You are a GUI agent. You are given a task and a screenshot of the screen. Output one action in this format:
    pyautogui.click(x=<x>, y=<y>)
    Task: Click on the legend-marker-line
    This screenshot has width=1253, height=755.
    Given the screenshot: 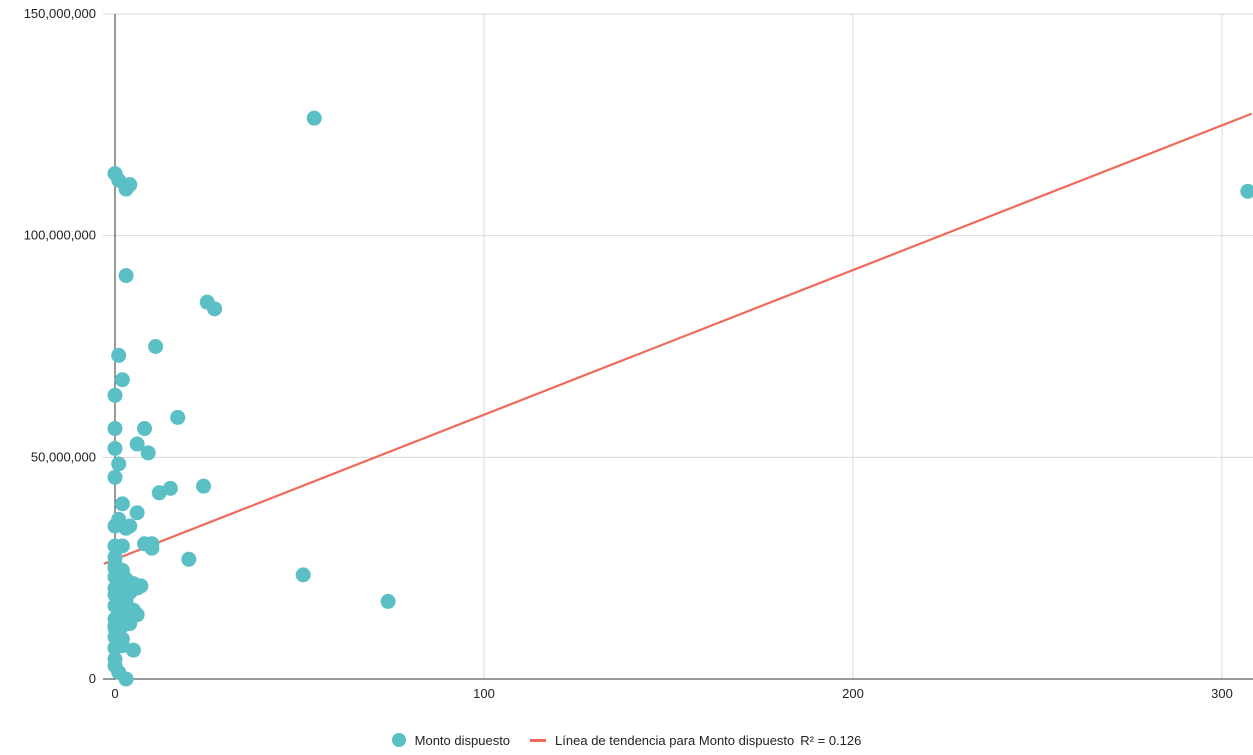 What is the action you would take?
    pyautogui.click(x=538, y=740)
    